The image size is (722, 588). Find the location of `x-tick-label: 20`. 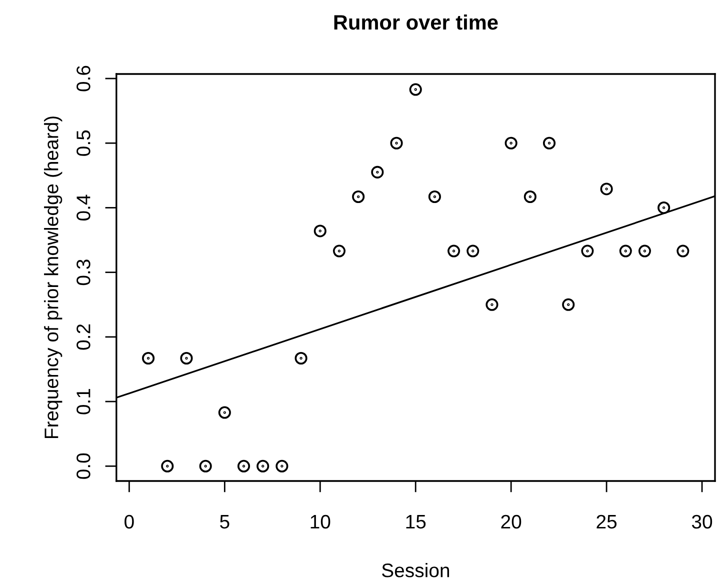

x-tick-label: 20 is located at coordinates (511, 521).